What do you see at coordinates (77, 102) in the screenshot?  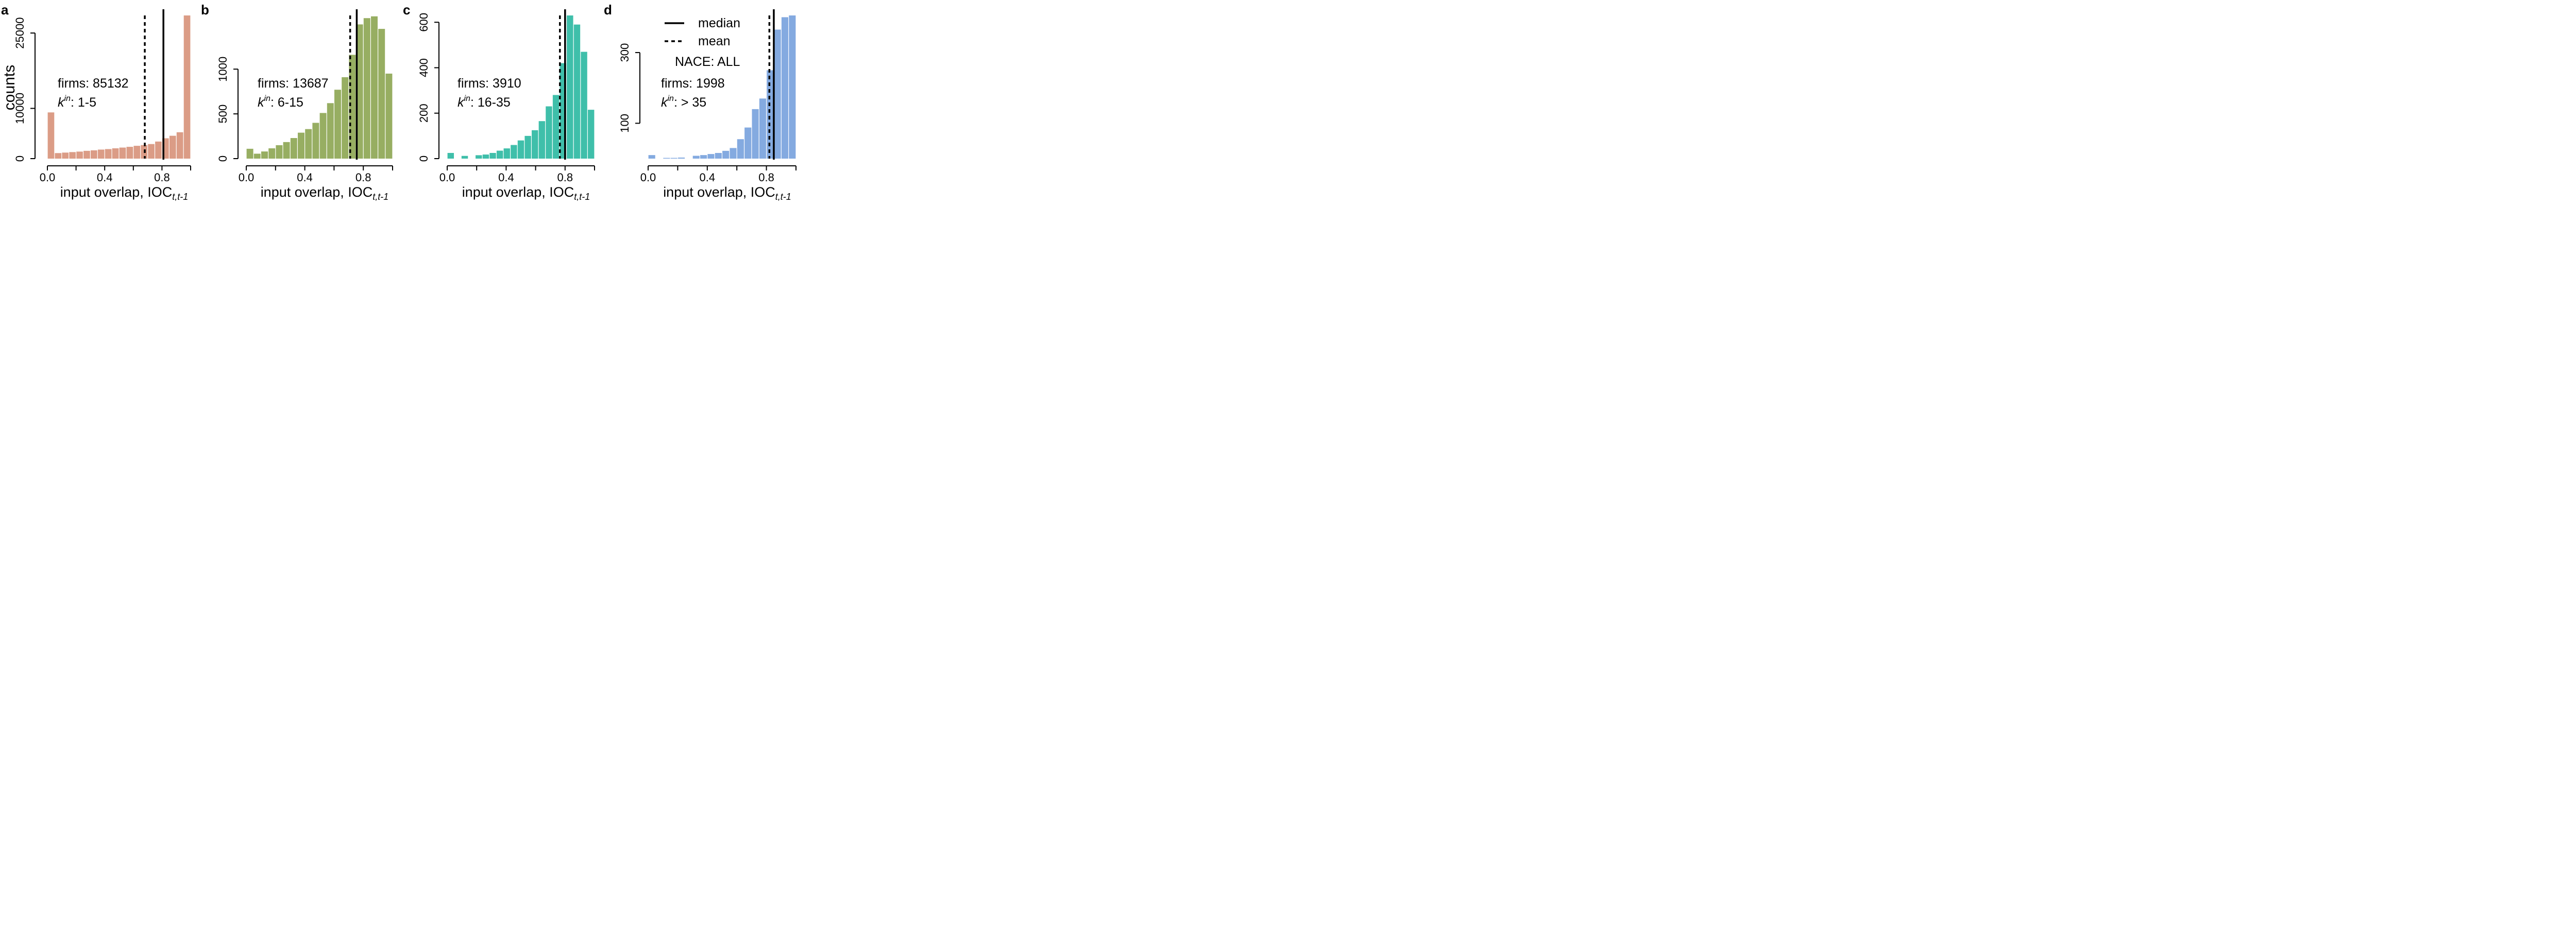 I see `k-in-range: kin: 1-5` at bounding box center [77, 102].